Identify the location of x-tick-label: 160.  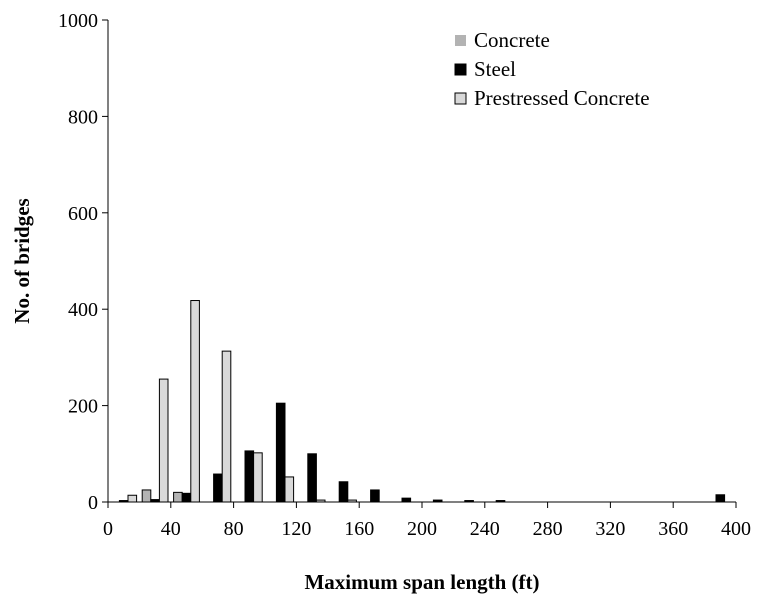
(359, 529).